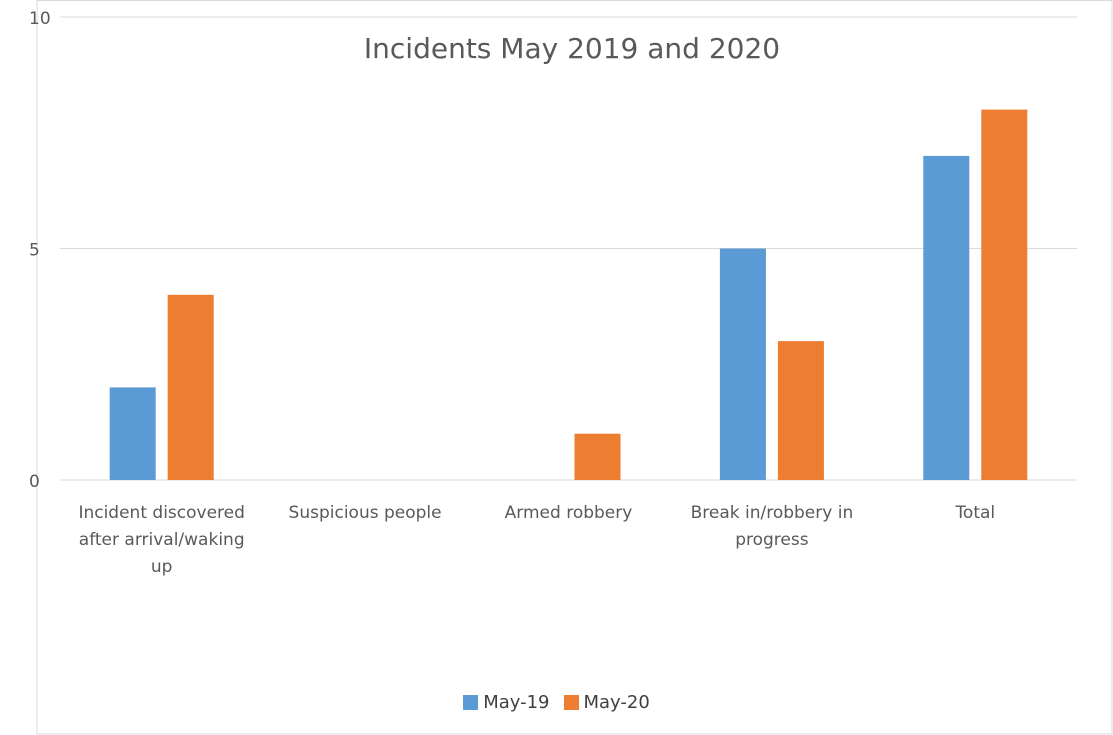  Describe the element at coordinates (34, 482) in the screenshot. I see `y-tick-label: 0` at that location.